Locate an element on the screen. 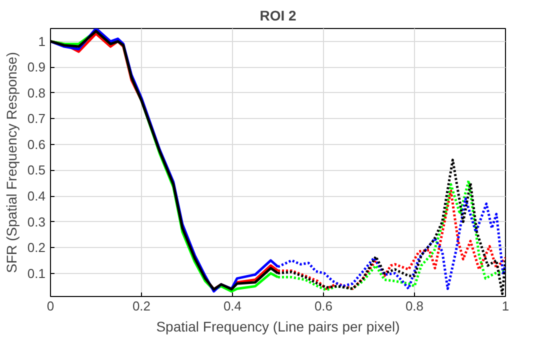 The width and height of the screenshot is (560, 337). x-axis-title: Spatial Frequency (Line pairs per pixel) is located at coordinates (278, 326).